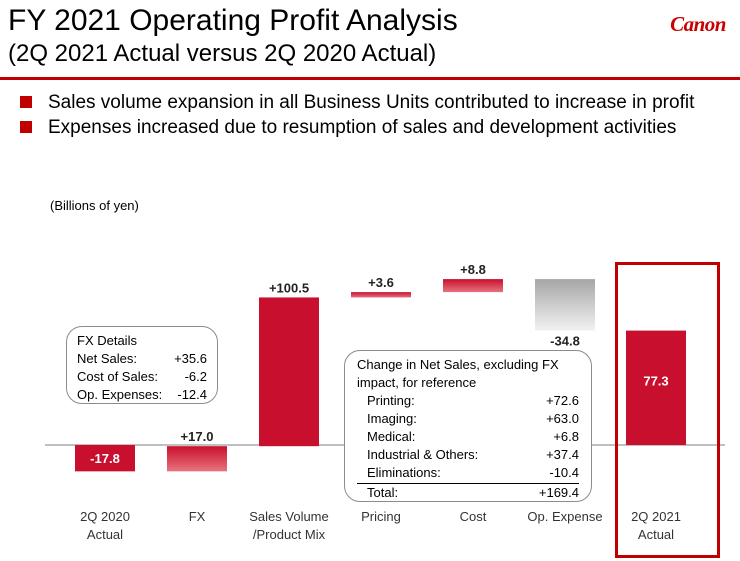 The height and width of the screenshot is (561, 740). I want to click on ns-row-value: +72.6, so click(562, 400).